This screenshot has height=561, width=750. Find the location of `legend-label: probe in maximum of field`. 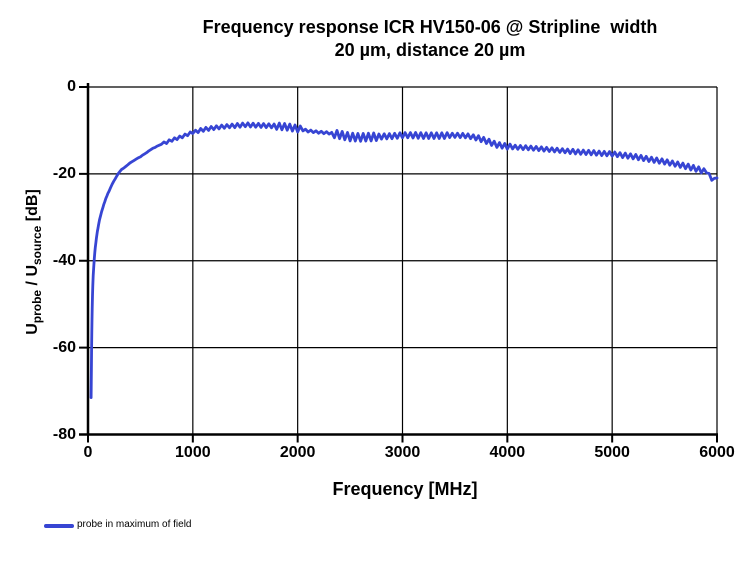

legend-label: probe in maximum of field is located at coordinates (134, 524).